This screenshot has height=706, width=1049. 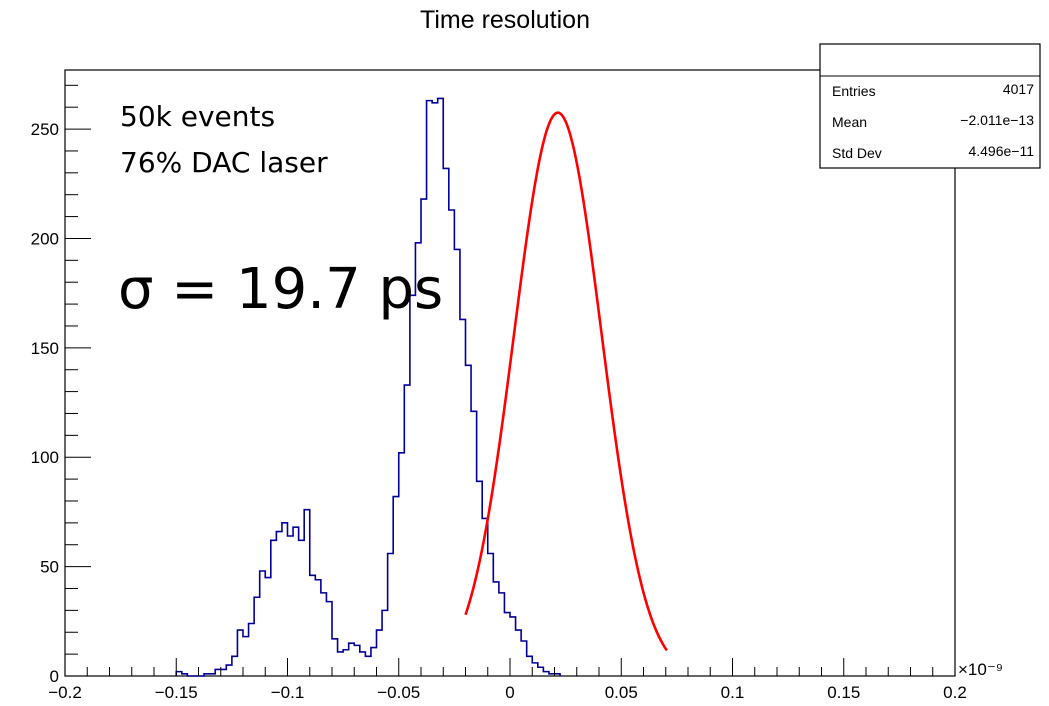 What do you see at coordinates (997, 120) in the screenshot?
I see `stats-mean-value: −2.011e−13` at bounding box center [997, 120].